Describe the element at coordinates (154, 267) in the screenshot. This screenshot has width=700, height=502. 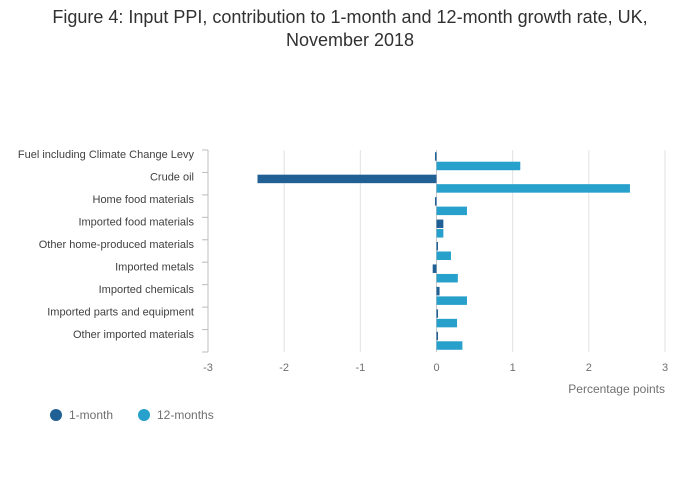
I see `category-label-5: Imported metals` at that location.